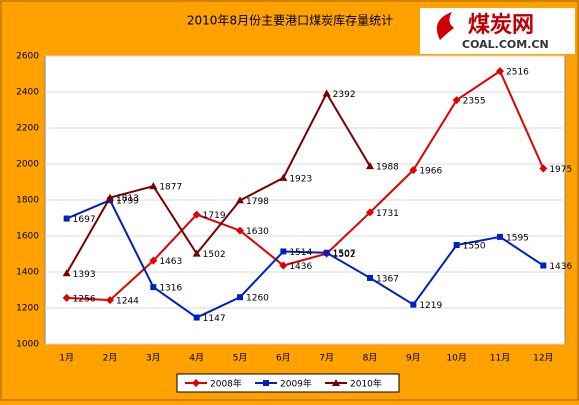 This screenshot has height=405, width=579. I want to click on data-label: 1507, so click(344, 254).